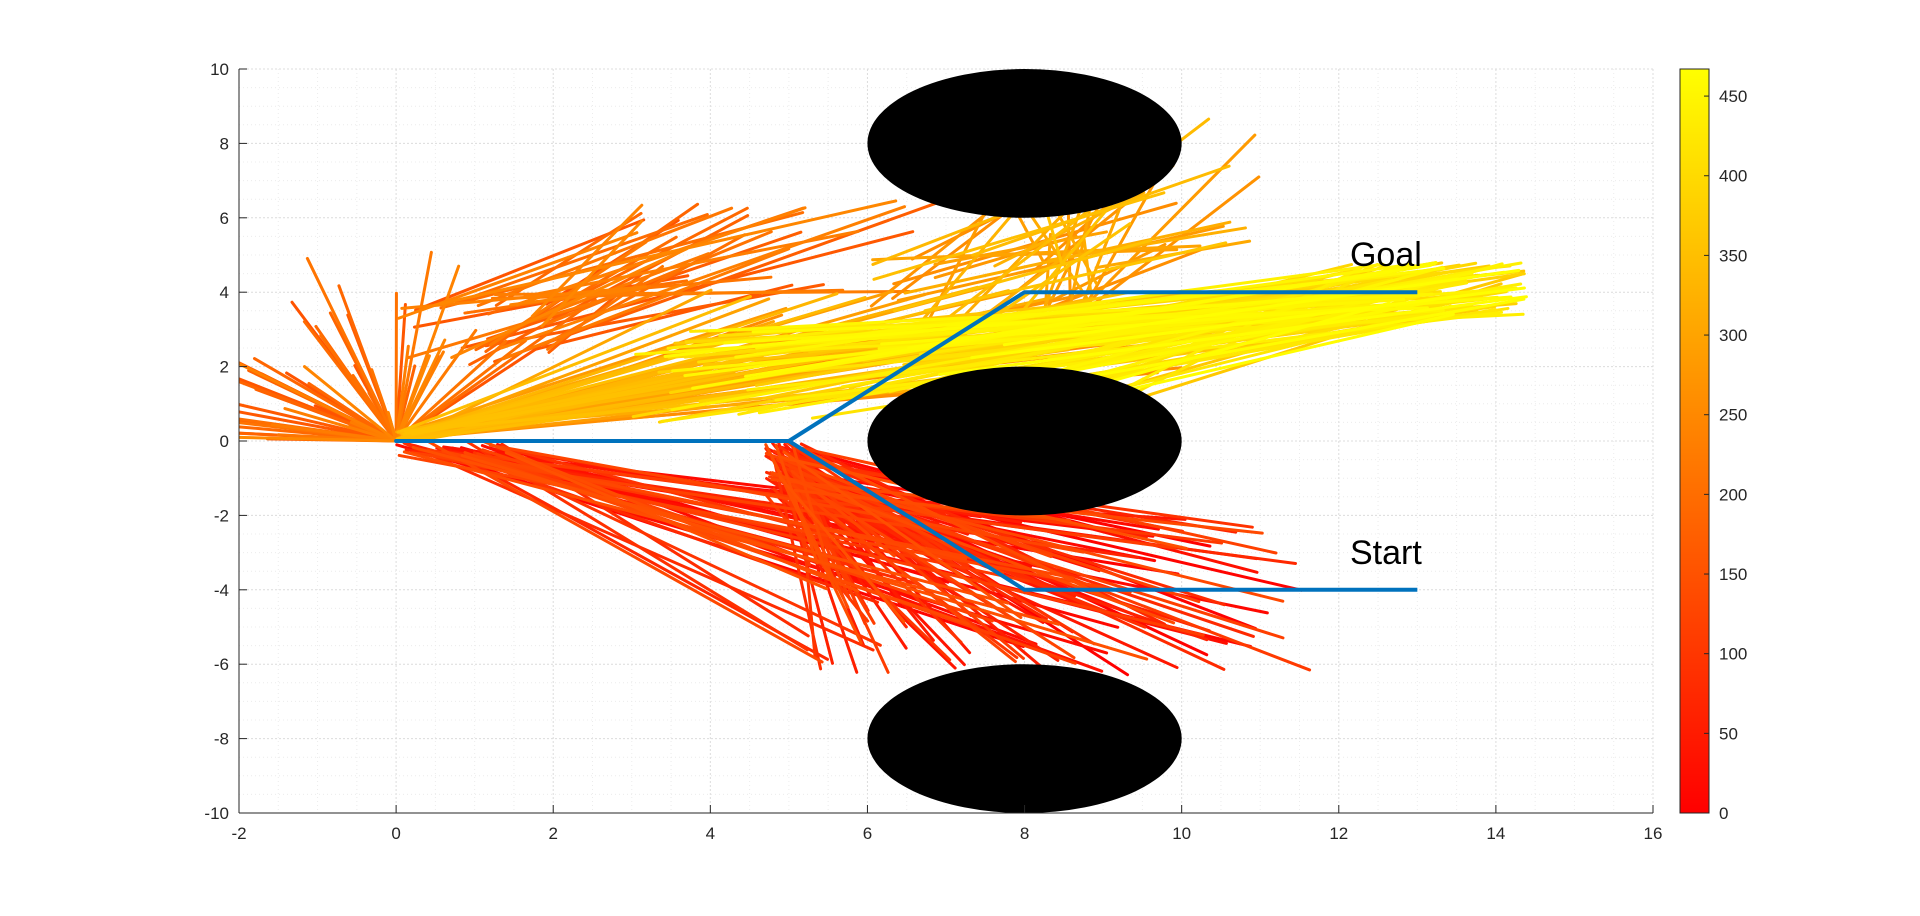 Image resolution: width=1920 pixels, height=916 pixels. What do you see at coordinates (224, 441) in the screenshot?
I see `y-tick-label: 0` at bounding box center [224, 441].